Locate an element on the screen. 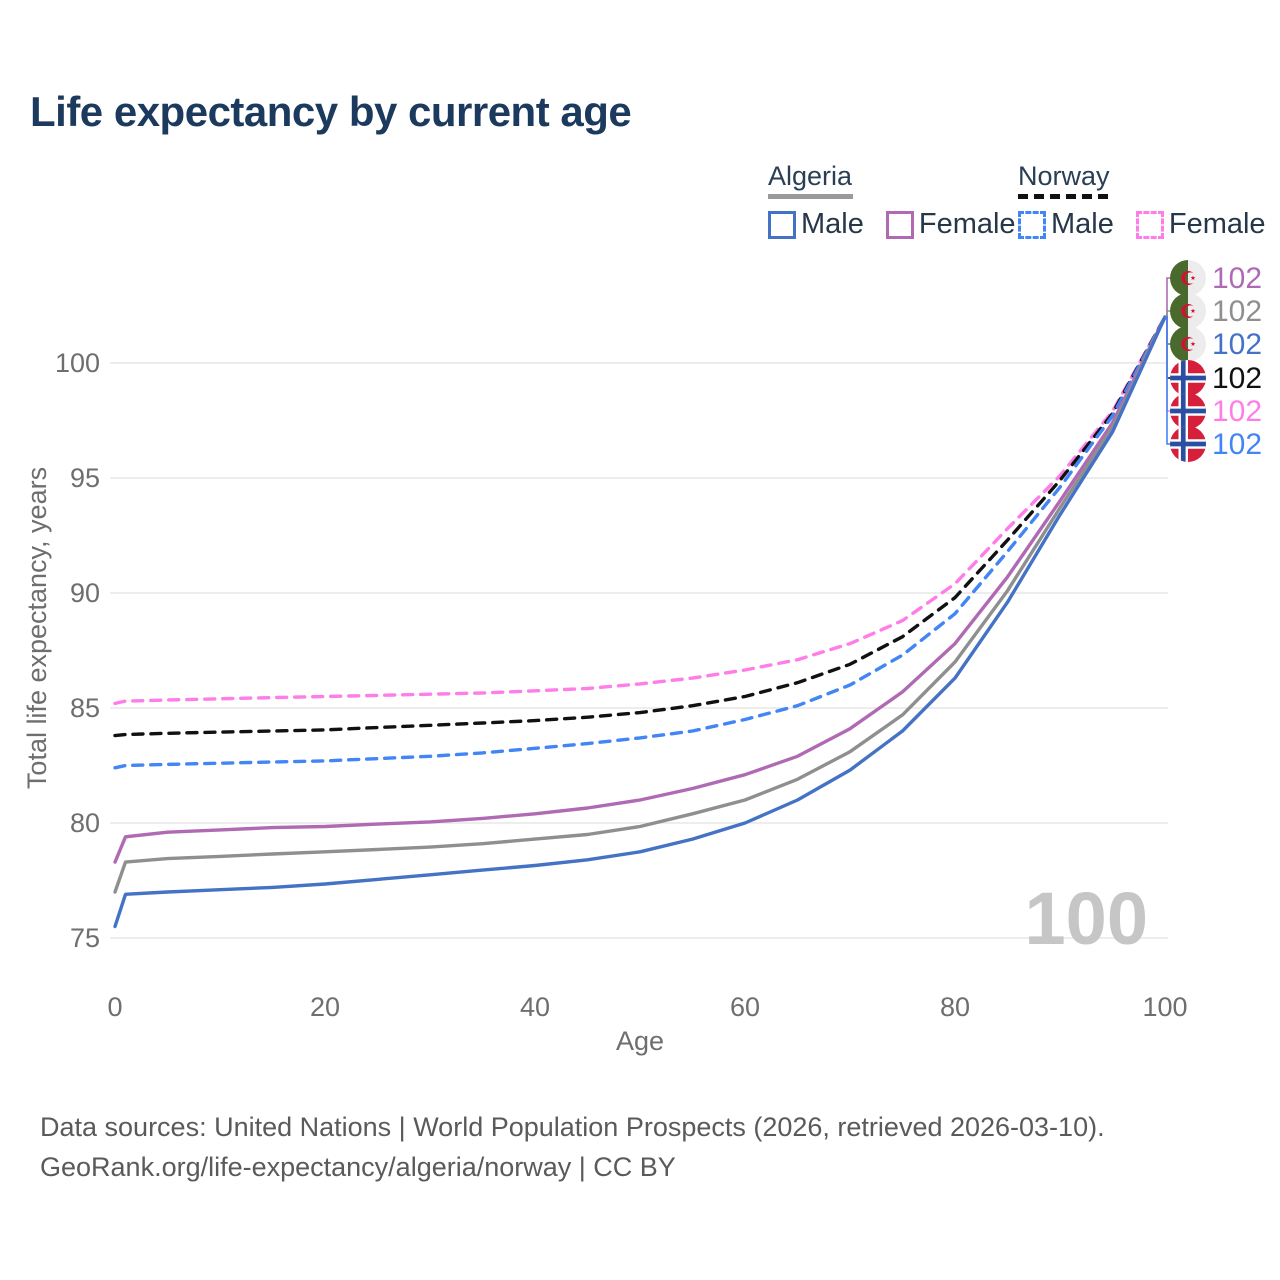 This screenshot has height=1280, width=1280. legend-country-norway: Norway is located at coordinates (1064, 176).